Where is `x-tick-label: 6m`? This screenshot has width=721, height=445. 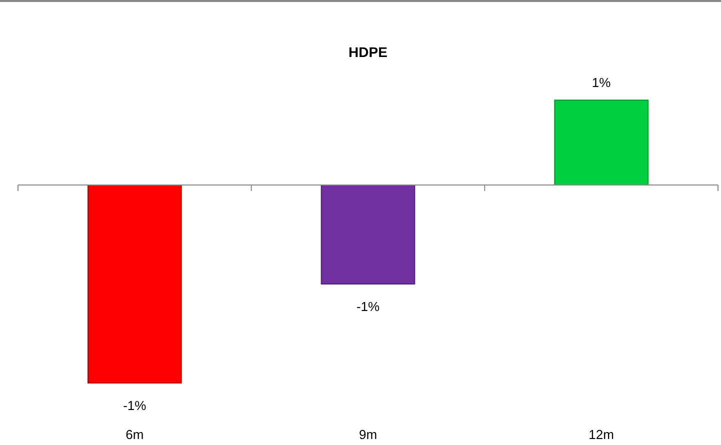 x-tick-label: 6m is located at coordinates (135, 434).